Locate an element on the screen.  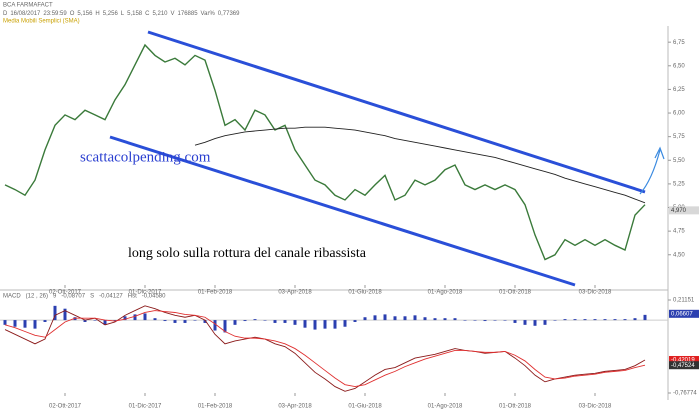
y-tick-label: 4,50 is located at coordinates (679, 255).